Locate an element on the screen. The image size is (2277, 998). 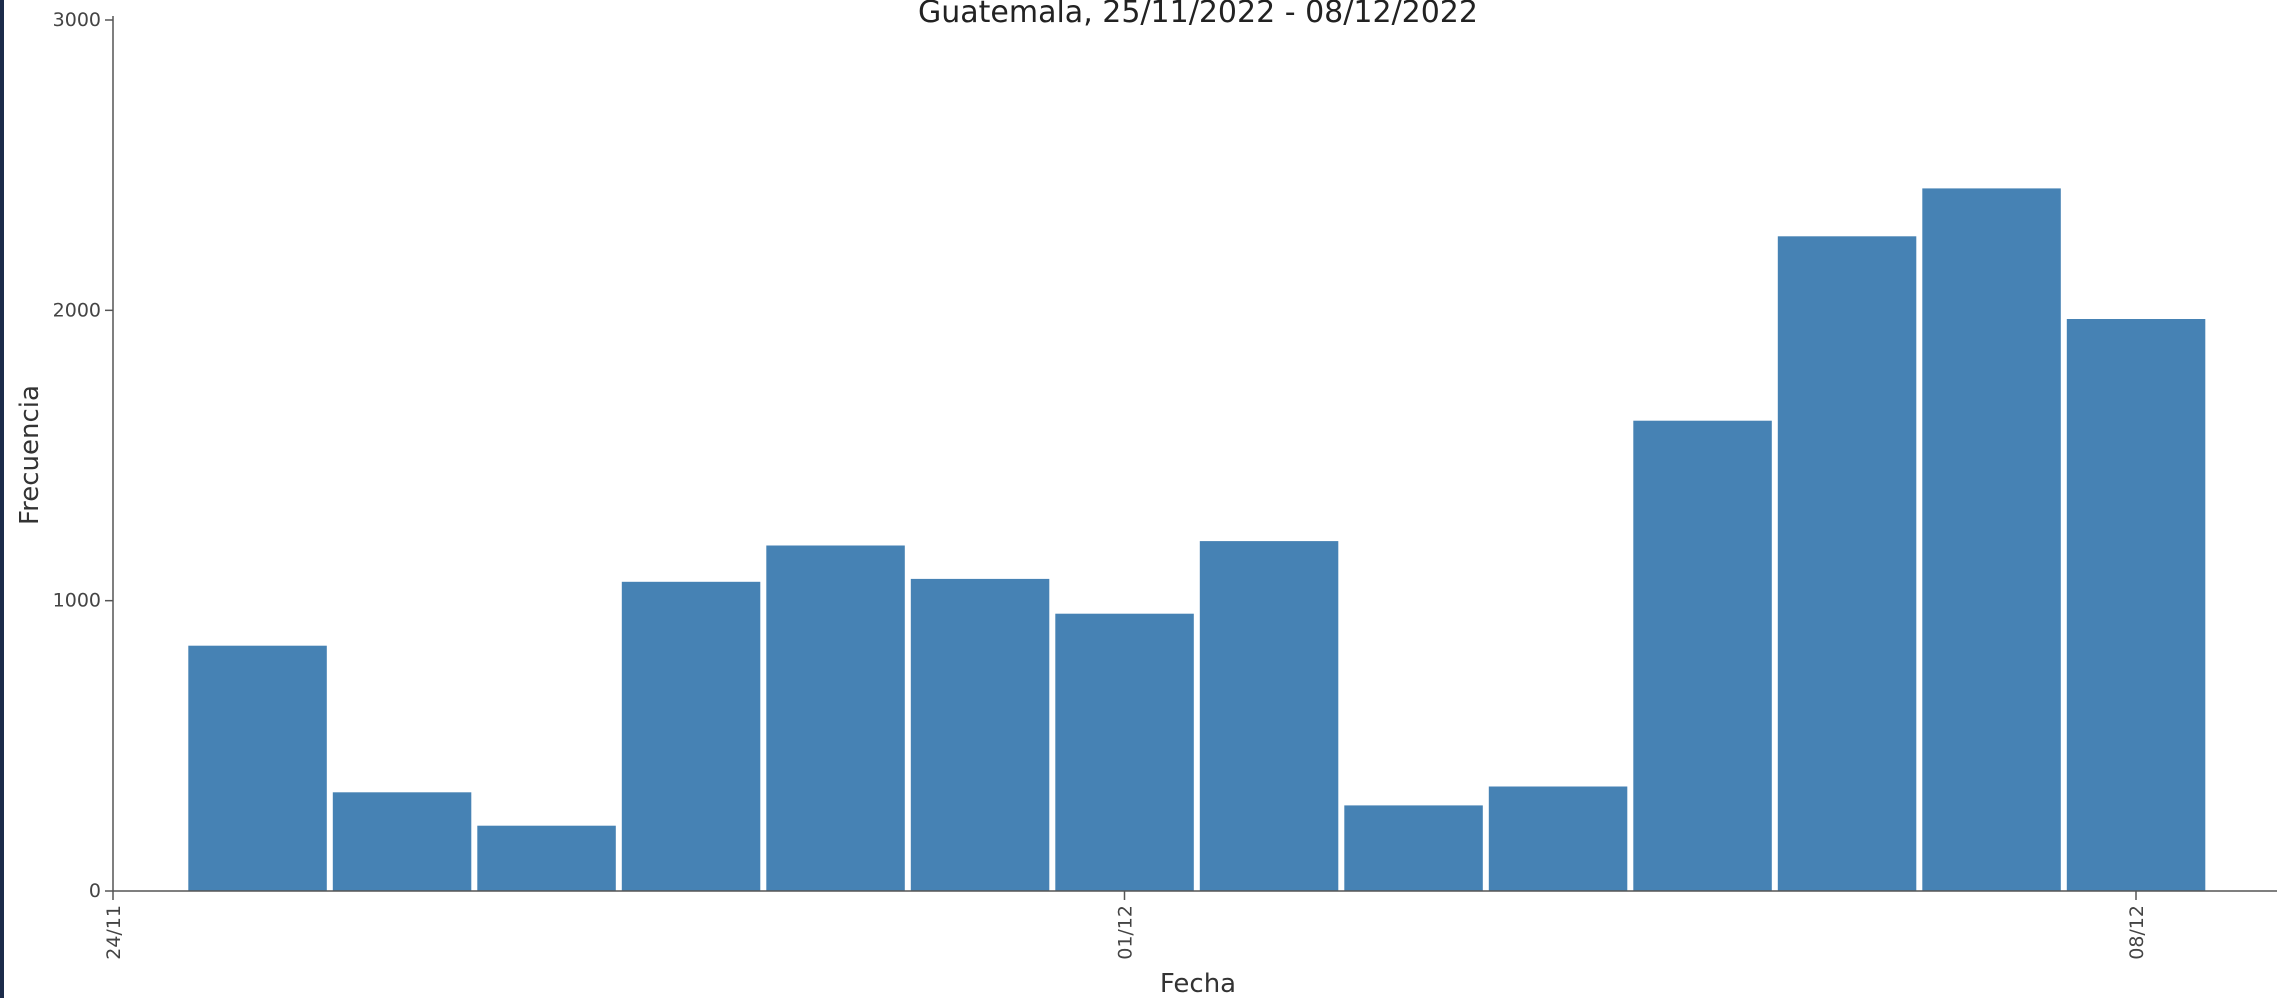
bar-07/12 is located at coordinates (1991, 539).